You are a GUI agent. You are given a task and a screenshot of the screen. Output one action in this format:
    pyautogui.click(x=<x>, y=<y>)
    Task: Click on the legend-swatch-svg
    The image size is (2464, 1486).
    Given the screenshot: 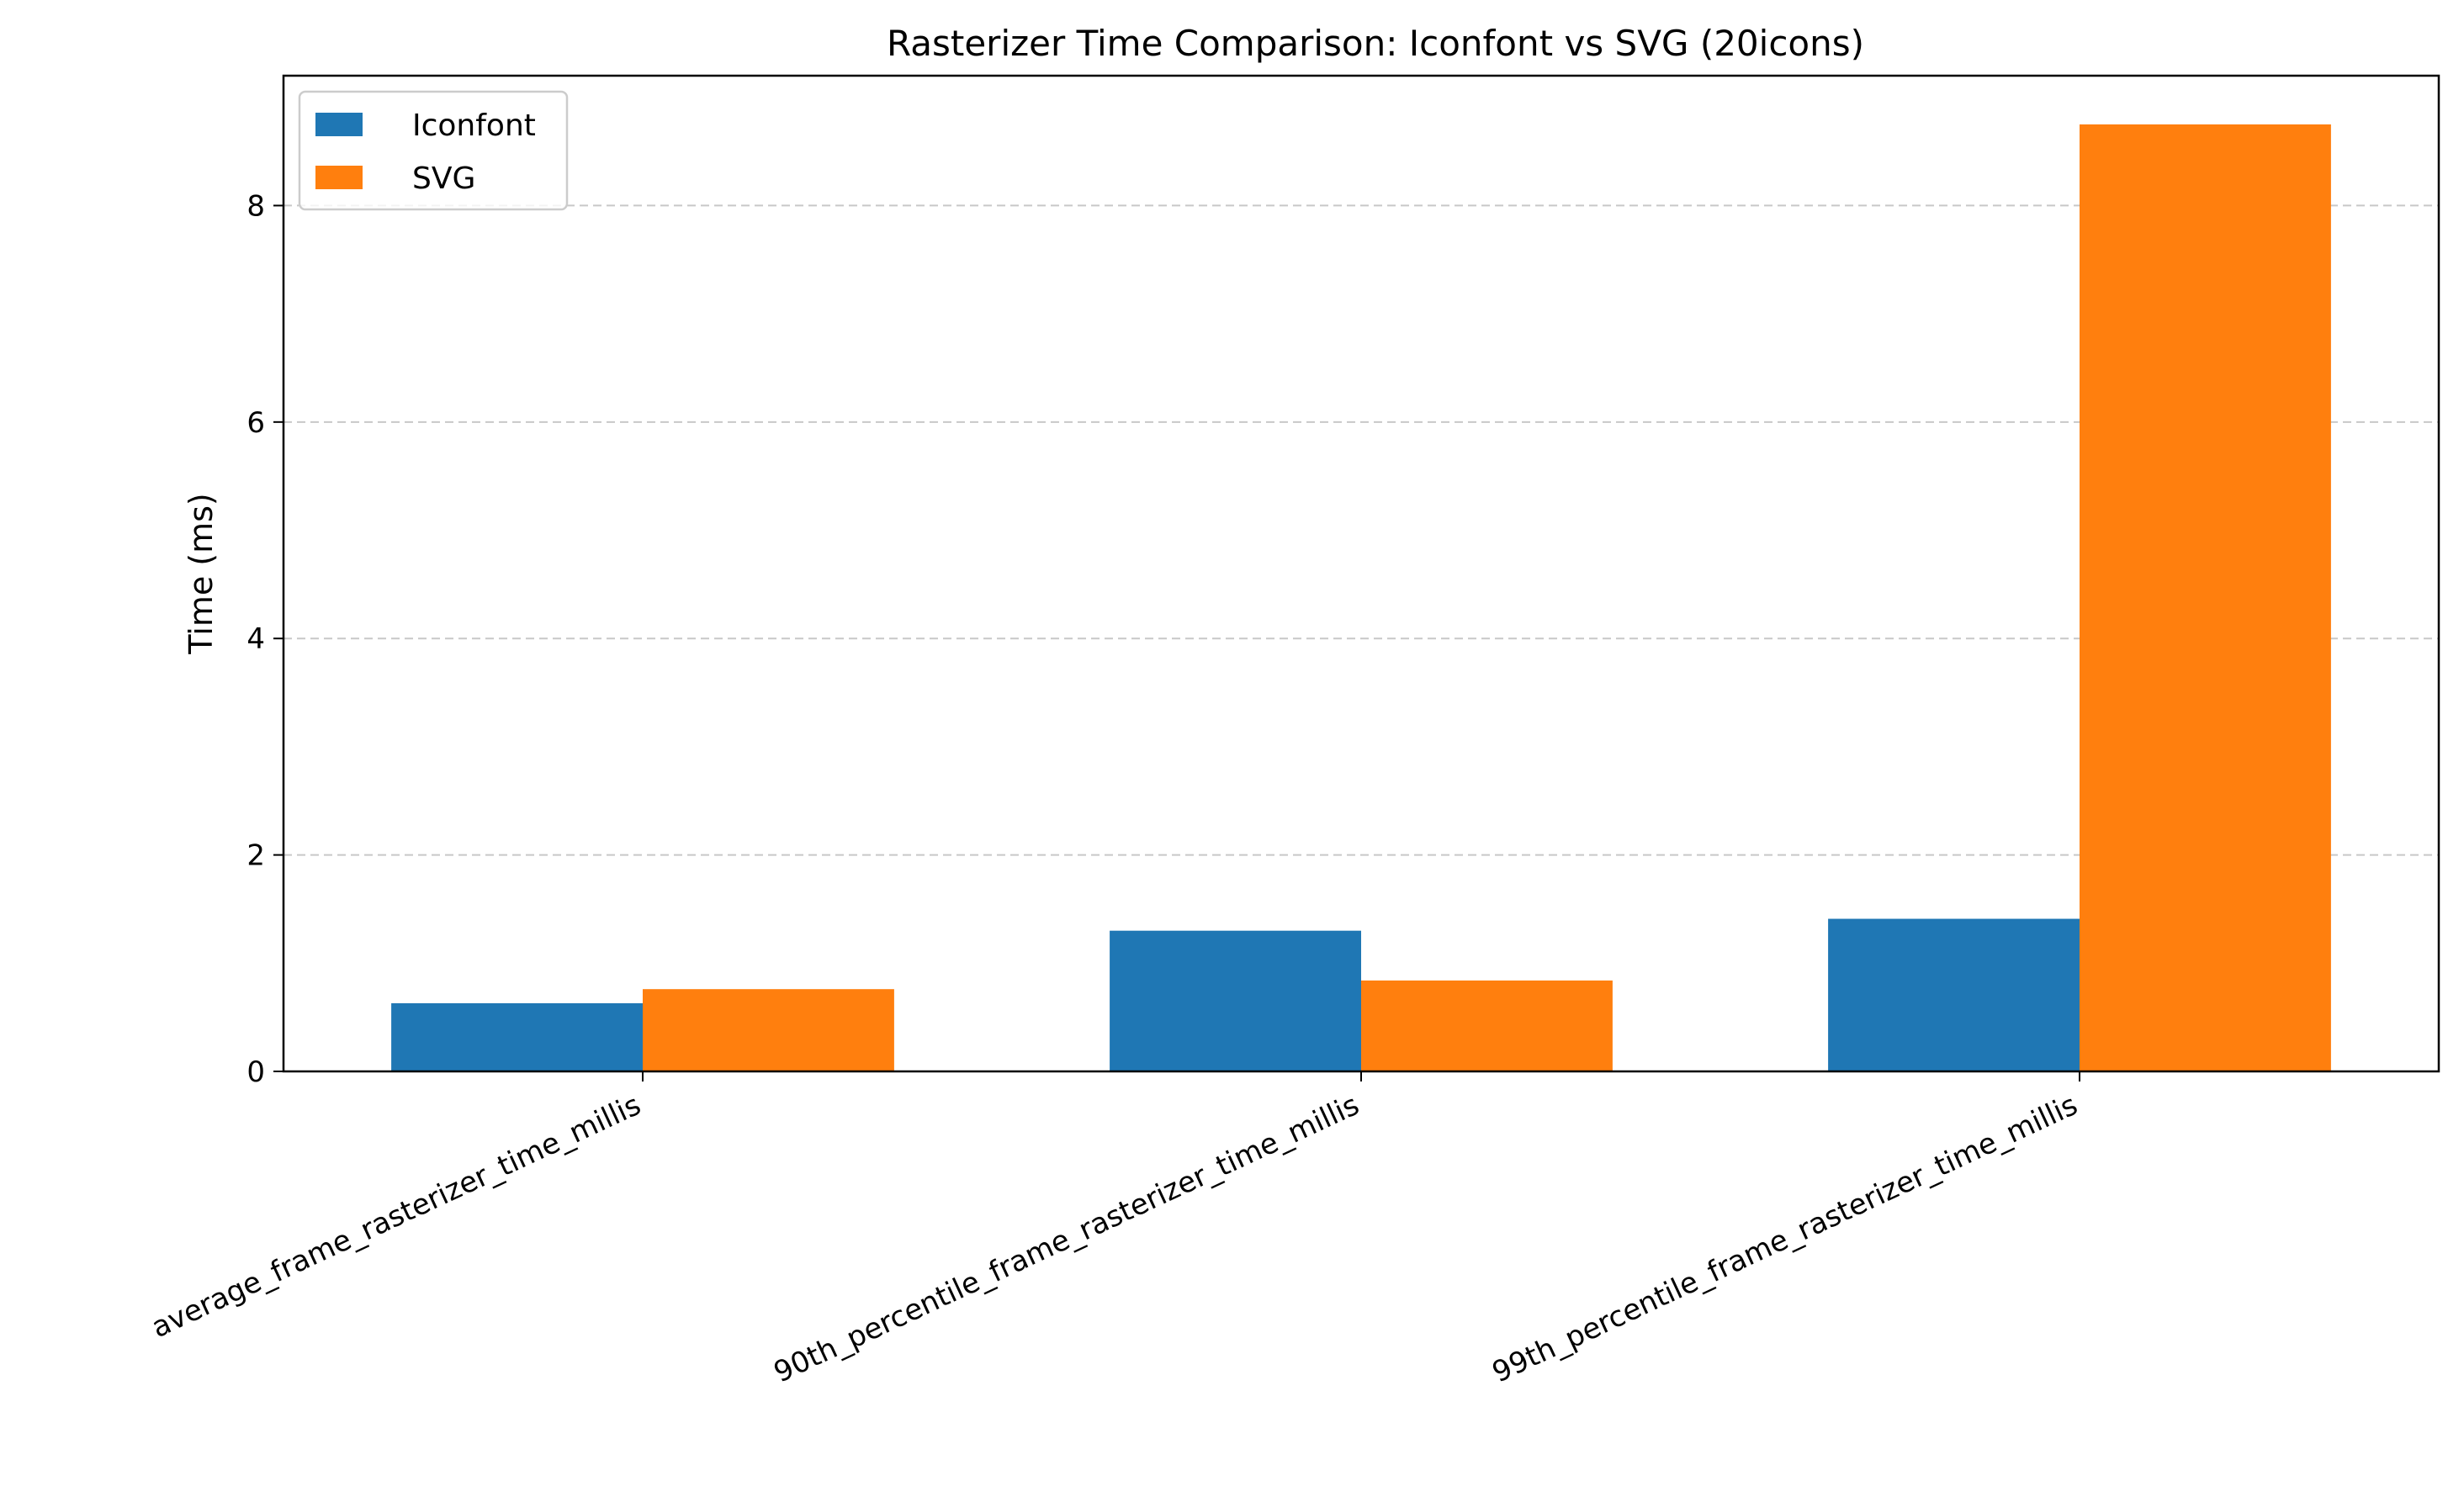 What is the action you would take?
    pyautogui.click(x=339, y=178)
    